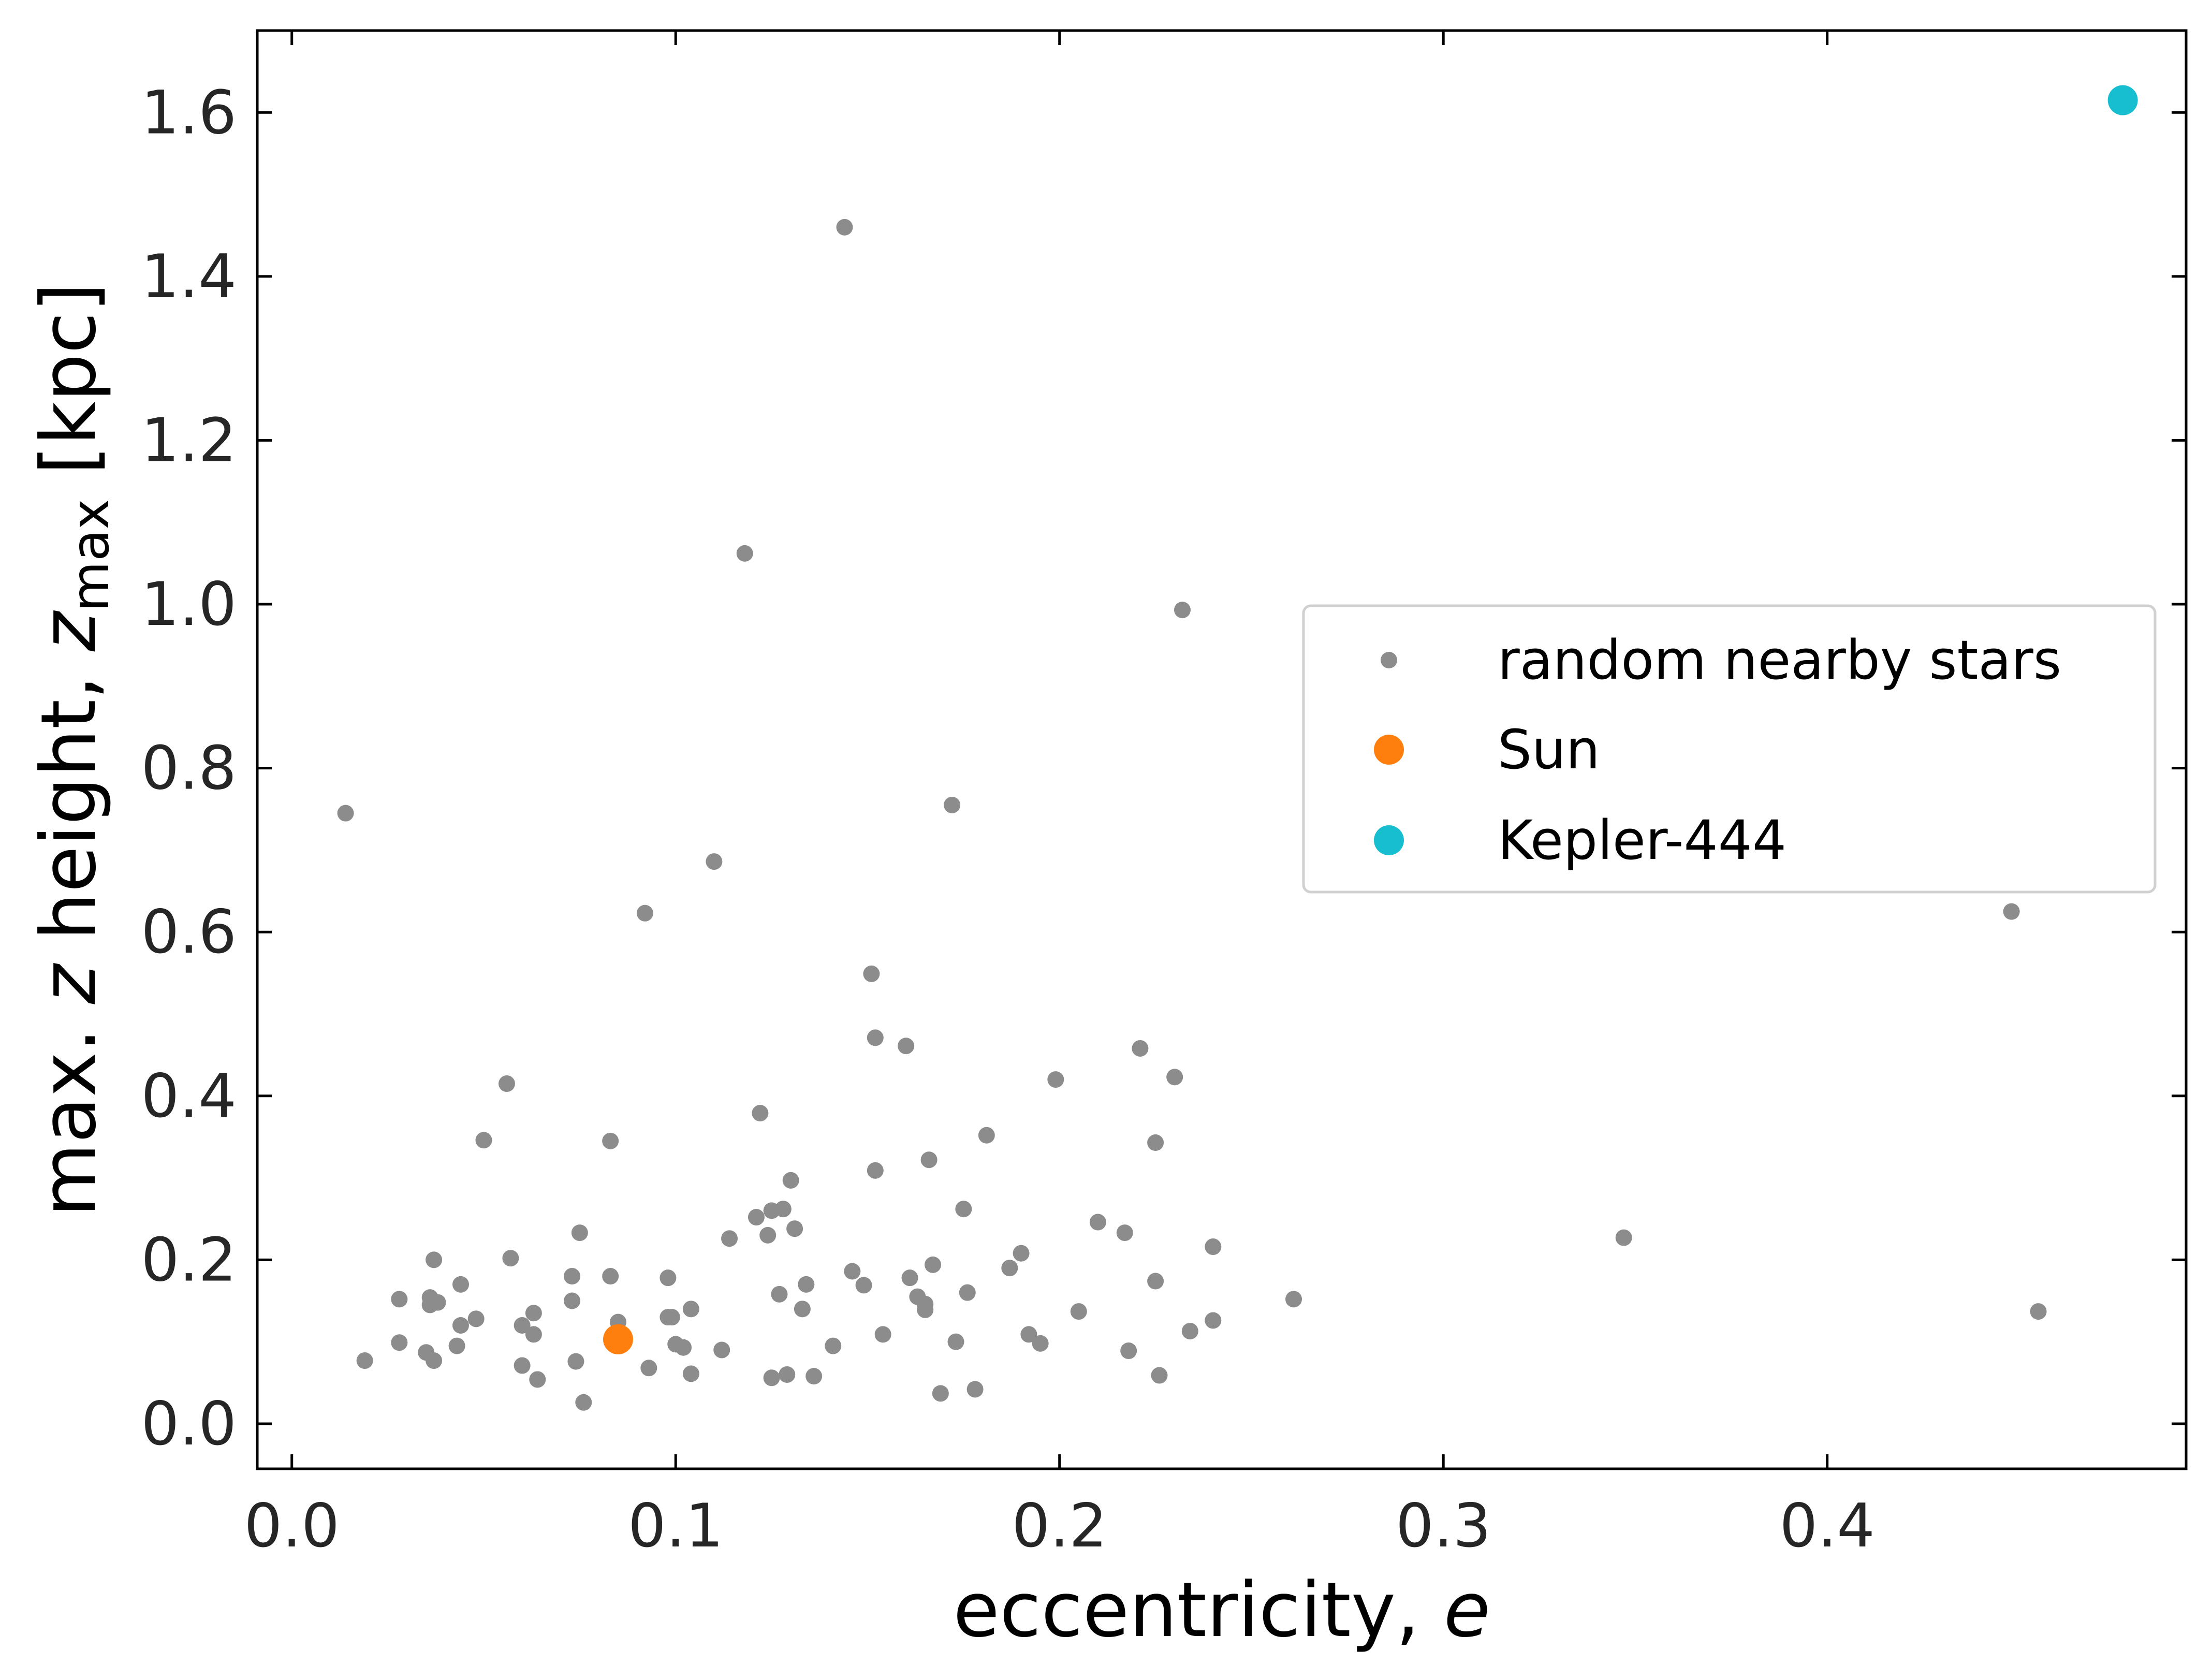 The image size is (2212, 1679). What do you see at coordinates (618, 1339) in the screenshot?
I see `data-point-sun` at bounding box center [618, 1339].